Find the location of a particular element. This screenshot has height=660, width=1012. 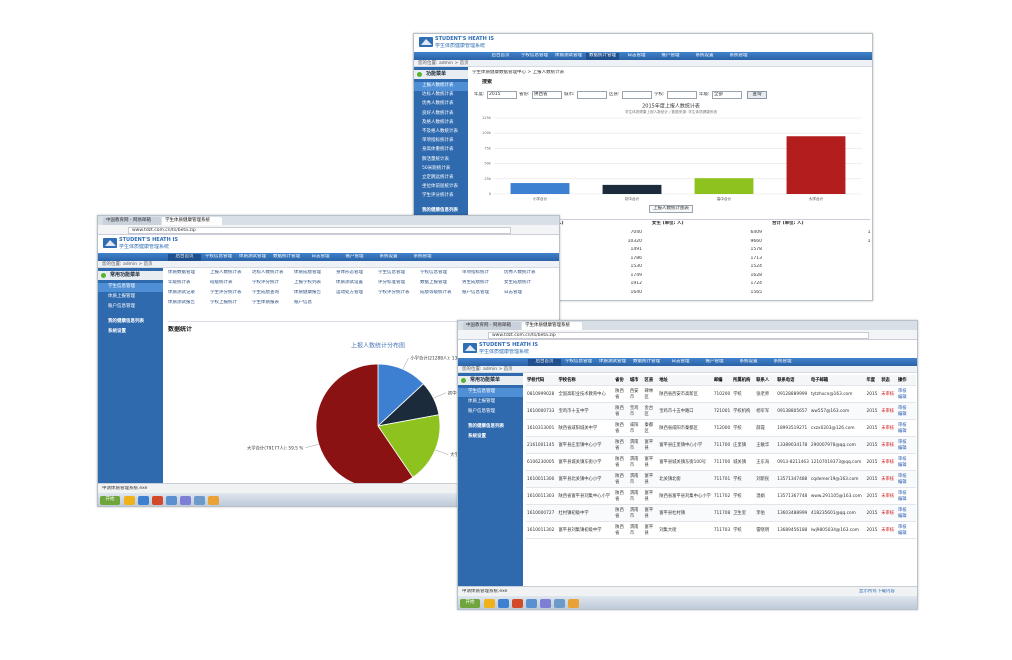

sidebar-item: 上报人数统计表 is located at coordinates (441, 86).